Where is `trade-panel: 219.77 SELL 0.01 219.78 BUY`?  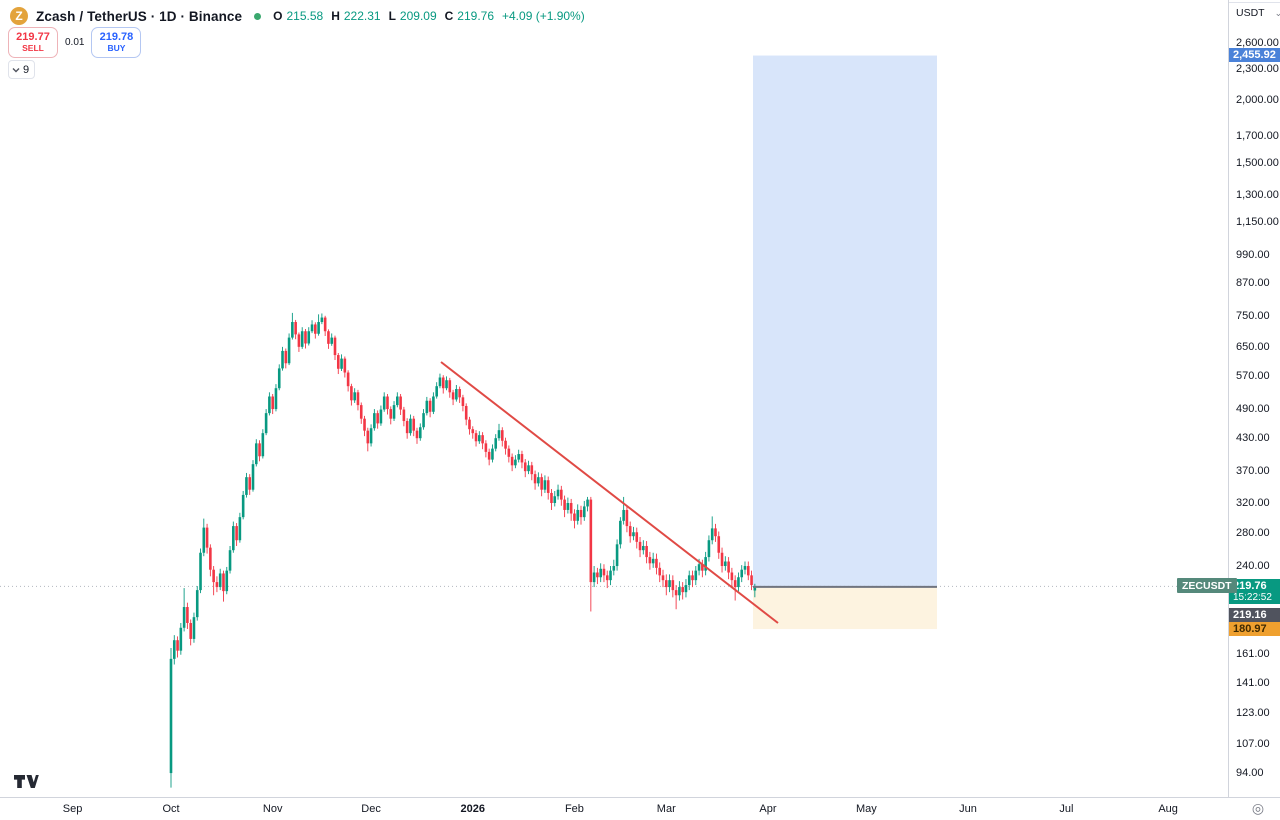
trade-panel: 219.77 SELL 0.01 219.78 BUY is located at coordinates (75, 42).